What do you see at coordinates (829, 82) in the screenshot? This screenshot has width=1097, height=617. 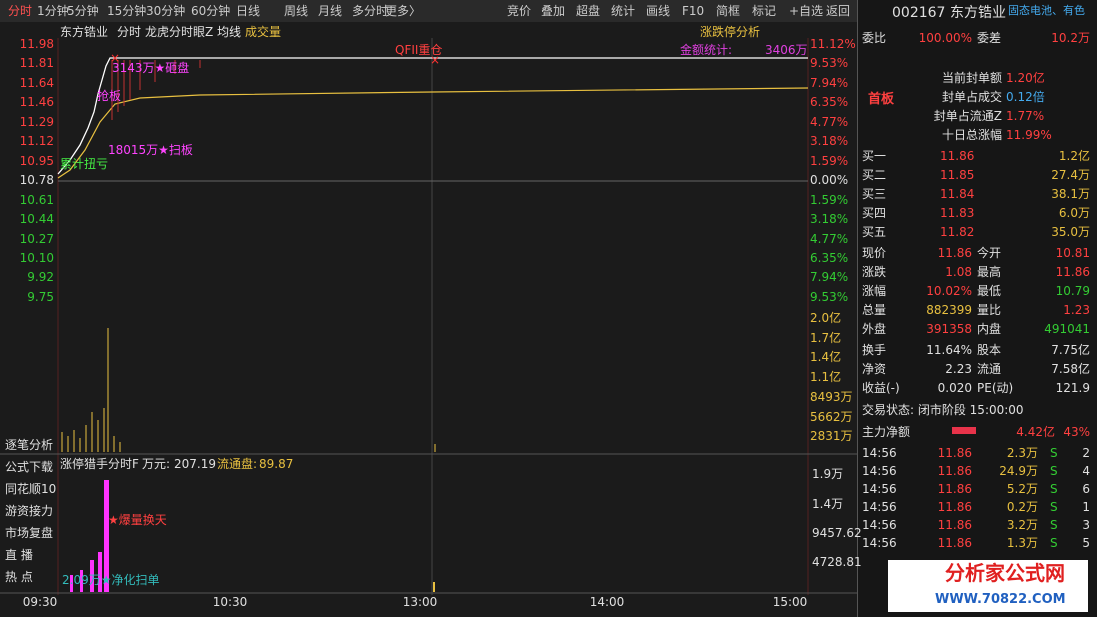 I see `pct-axis-label: 7.94%` at bounding box center [829, 82].